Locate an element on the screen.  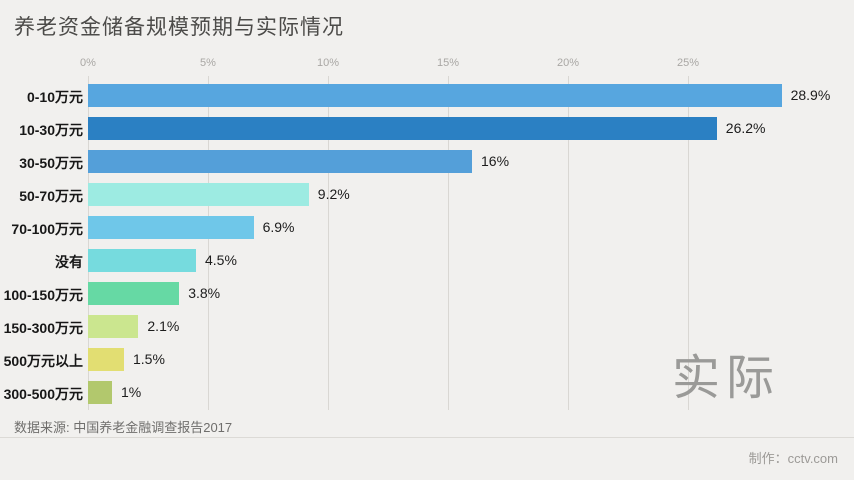
category-label: 70-100万元 is located at coordinates (47, 229).